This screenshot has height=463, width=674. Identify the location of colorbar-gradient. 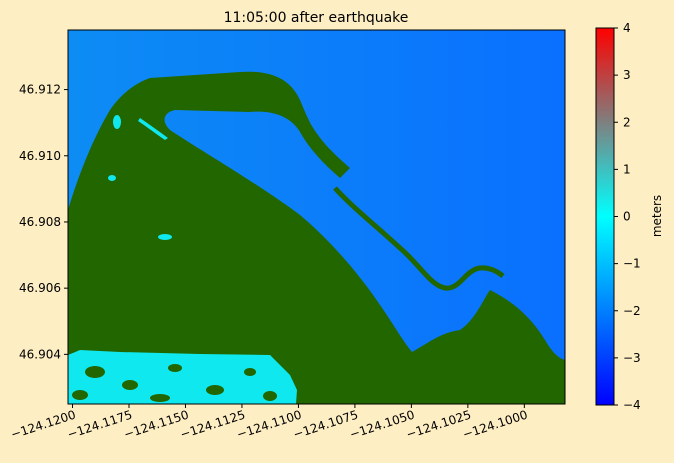
(605, 216).